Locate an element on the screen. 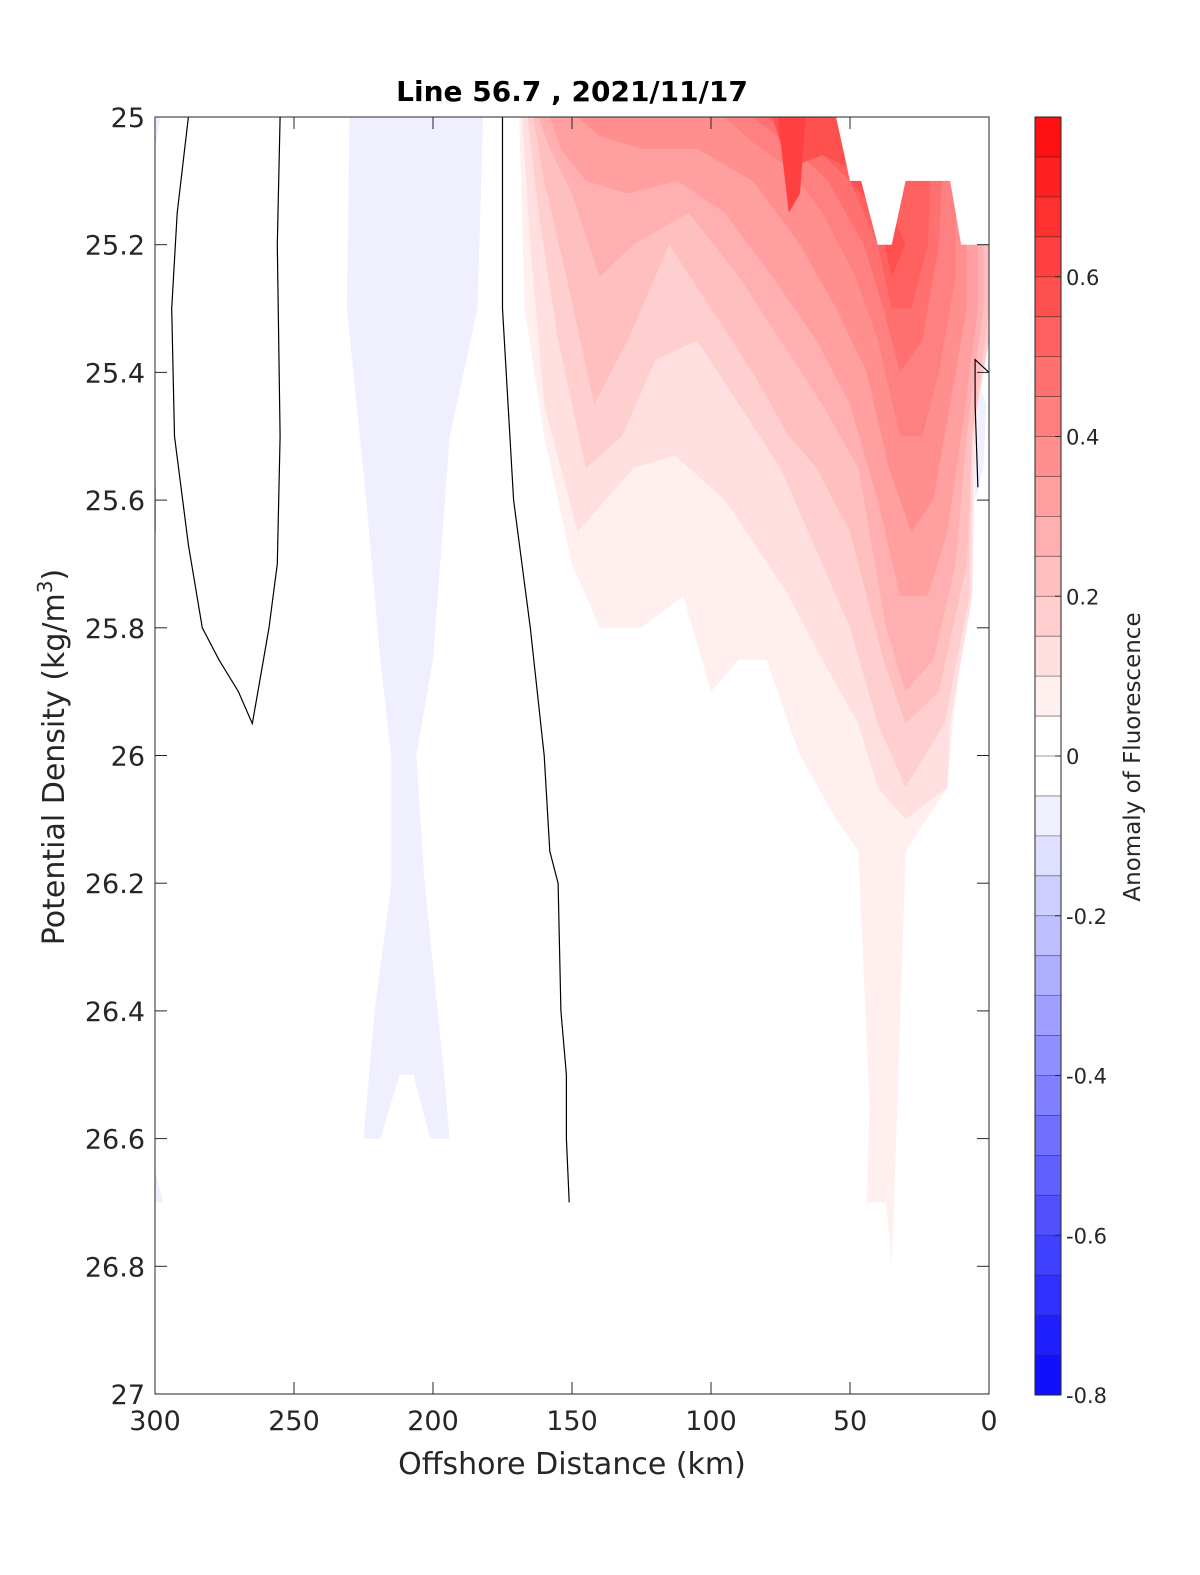  colorbar-tick-label: 0.6 is located at coordinates (1082, 278).